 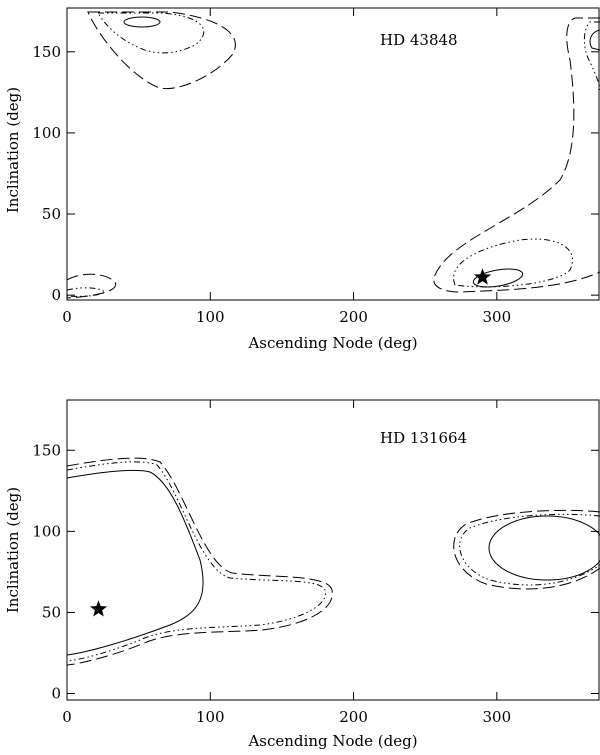 What do you see at coordinates (423, 438) in the screenshot?
I see `chart-title: HD 131664` at bounding box center [423, 438].